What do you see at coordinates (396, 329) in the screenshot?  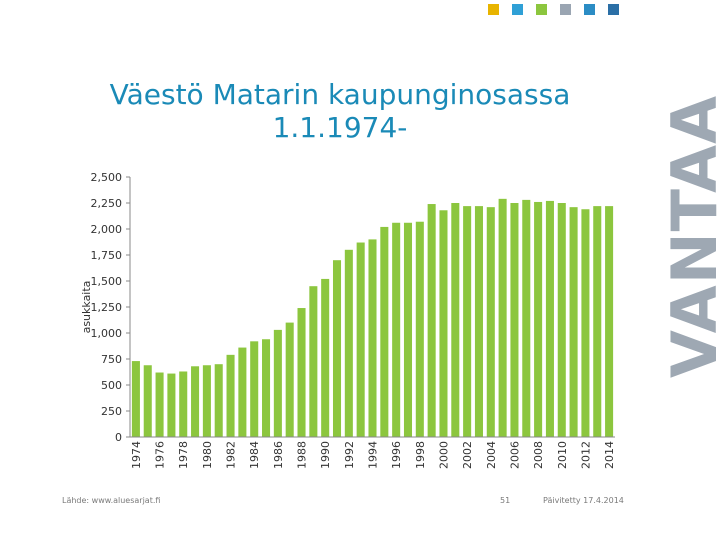 I see `bar-1996` at bounding box center [396, 329].